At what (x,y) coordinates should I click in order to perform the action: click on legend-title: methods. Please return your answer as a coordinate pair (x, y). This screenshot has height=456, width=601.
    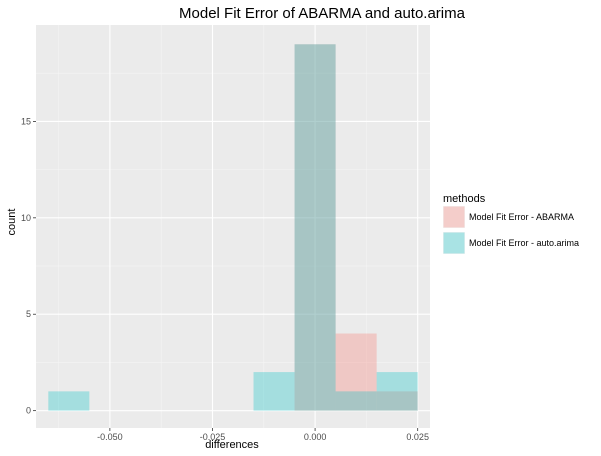
    Looking at the image, I should click on (464, 199).